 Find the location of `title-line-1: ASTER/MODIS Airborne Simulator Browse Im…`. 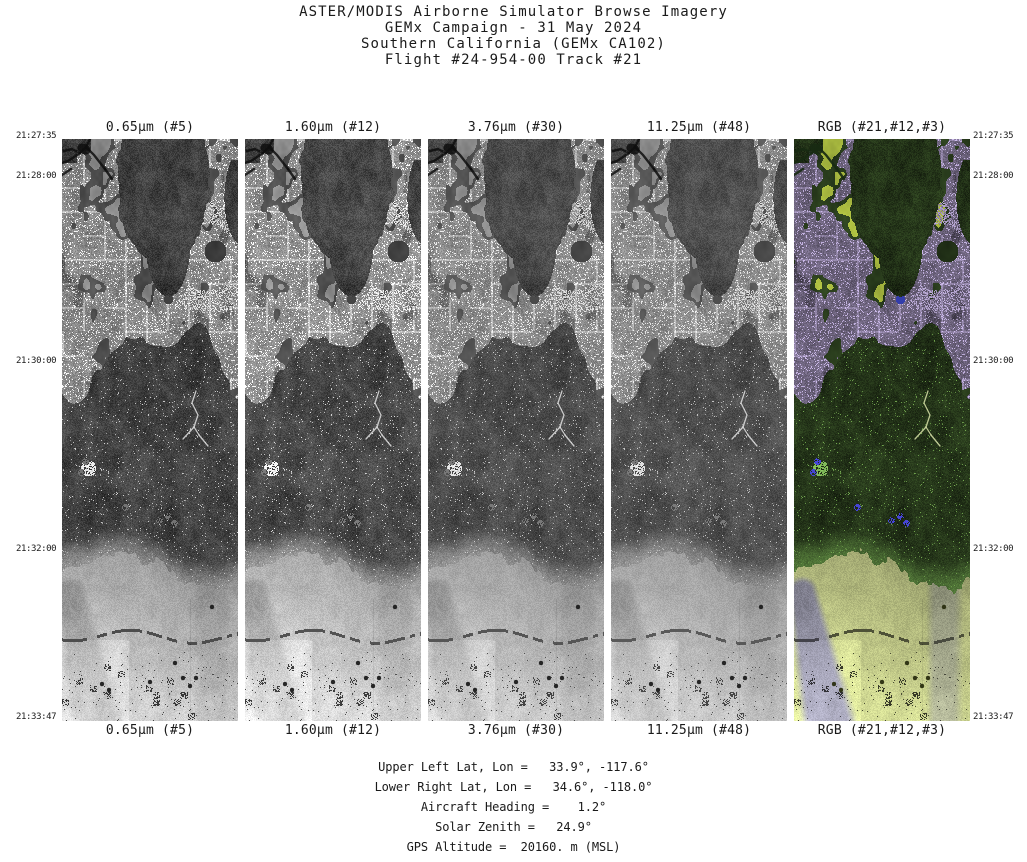

title-line-1: ASTER/MODIS Airborne Simulator Browse Im… is located at coordinates (513, 12).